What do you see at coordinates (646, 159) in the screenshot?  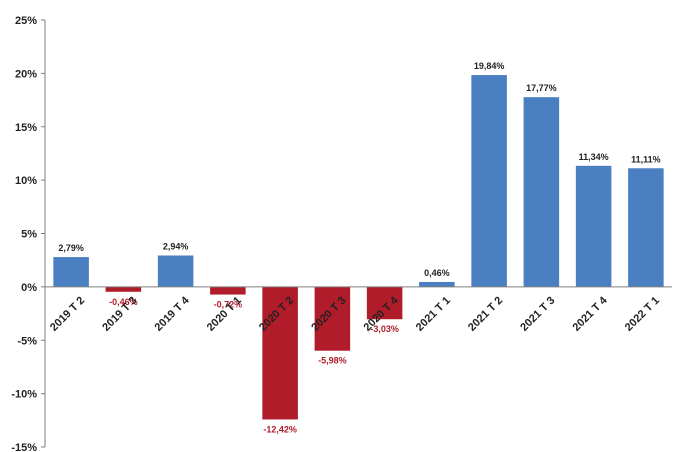 I see `data-label: 11,11%` at bounding box center [646, 159].